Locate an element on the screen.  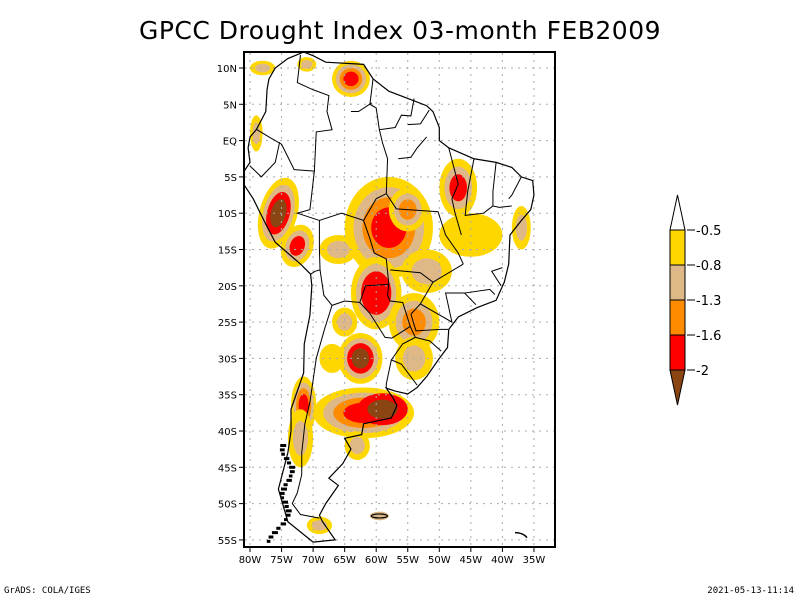
lon-tick-label: 35W is located at coordinates (534, 560).